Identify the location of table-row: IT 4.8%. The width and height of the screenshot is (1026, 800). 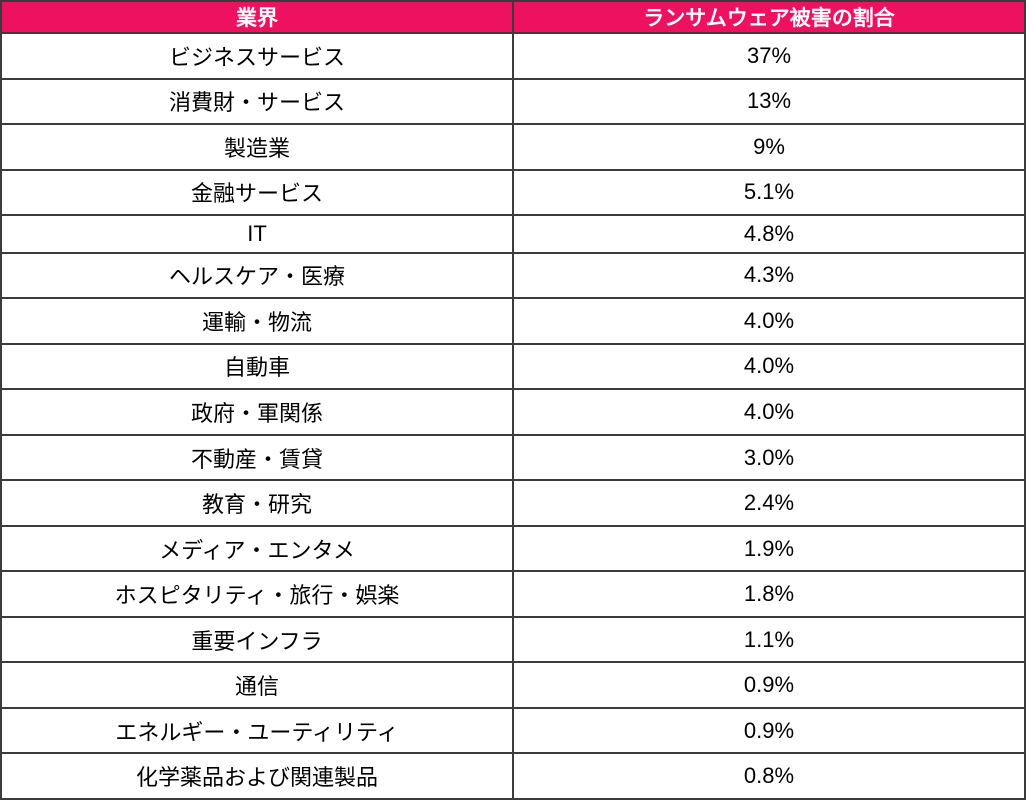
(513, 234).